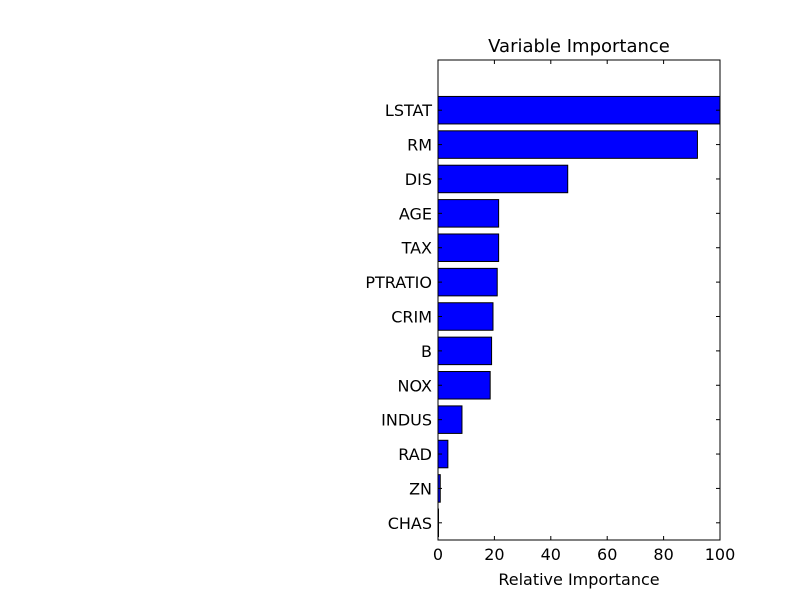  What do you see at coordinates (416, 248) in the screenshot?
I see `y-tick-label: TAX` at bounding box center [416, 248].